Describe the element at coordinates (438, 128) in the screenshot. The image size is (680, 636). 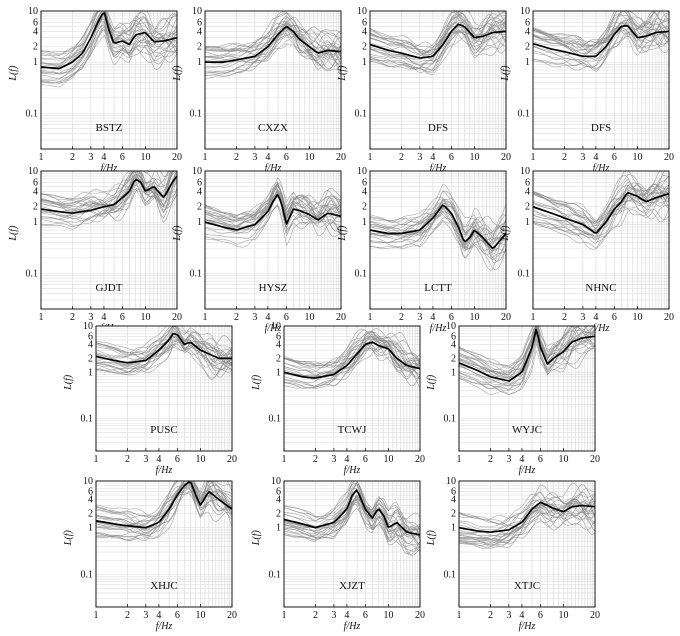
I see `station-label: DFS` at that location.